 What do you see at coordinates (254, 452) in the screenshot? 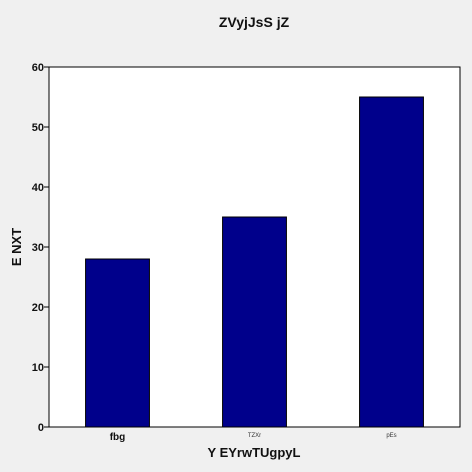
I see `x-axis-label: Y EYrwTUgpyL` at bounding box center [254, 452].